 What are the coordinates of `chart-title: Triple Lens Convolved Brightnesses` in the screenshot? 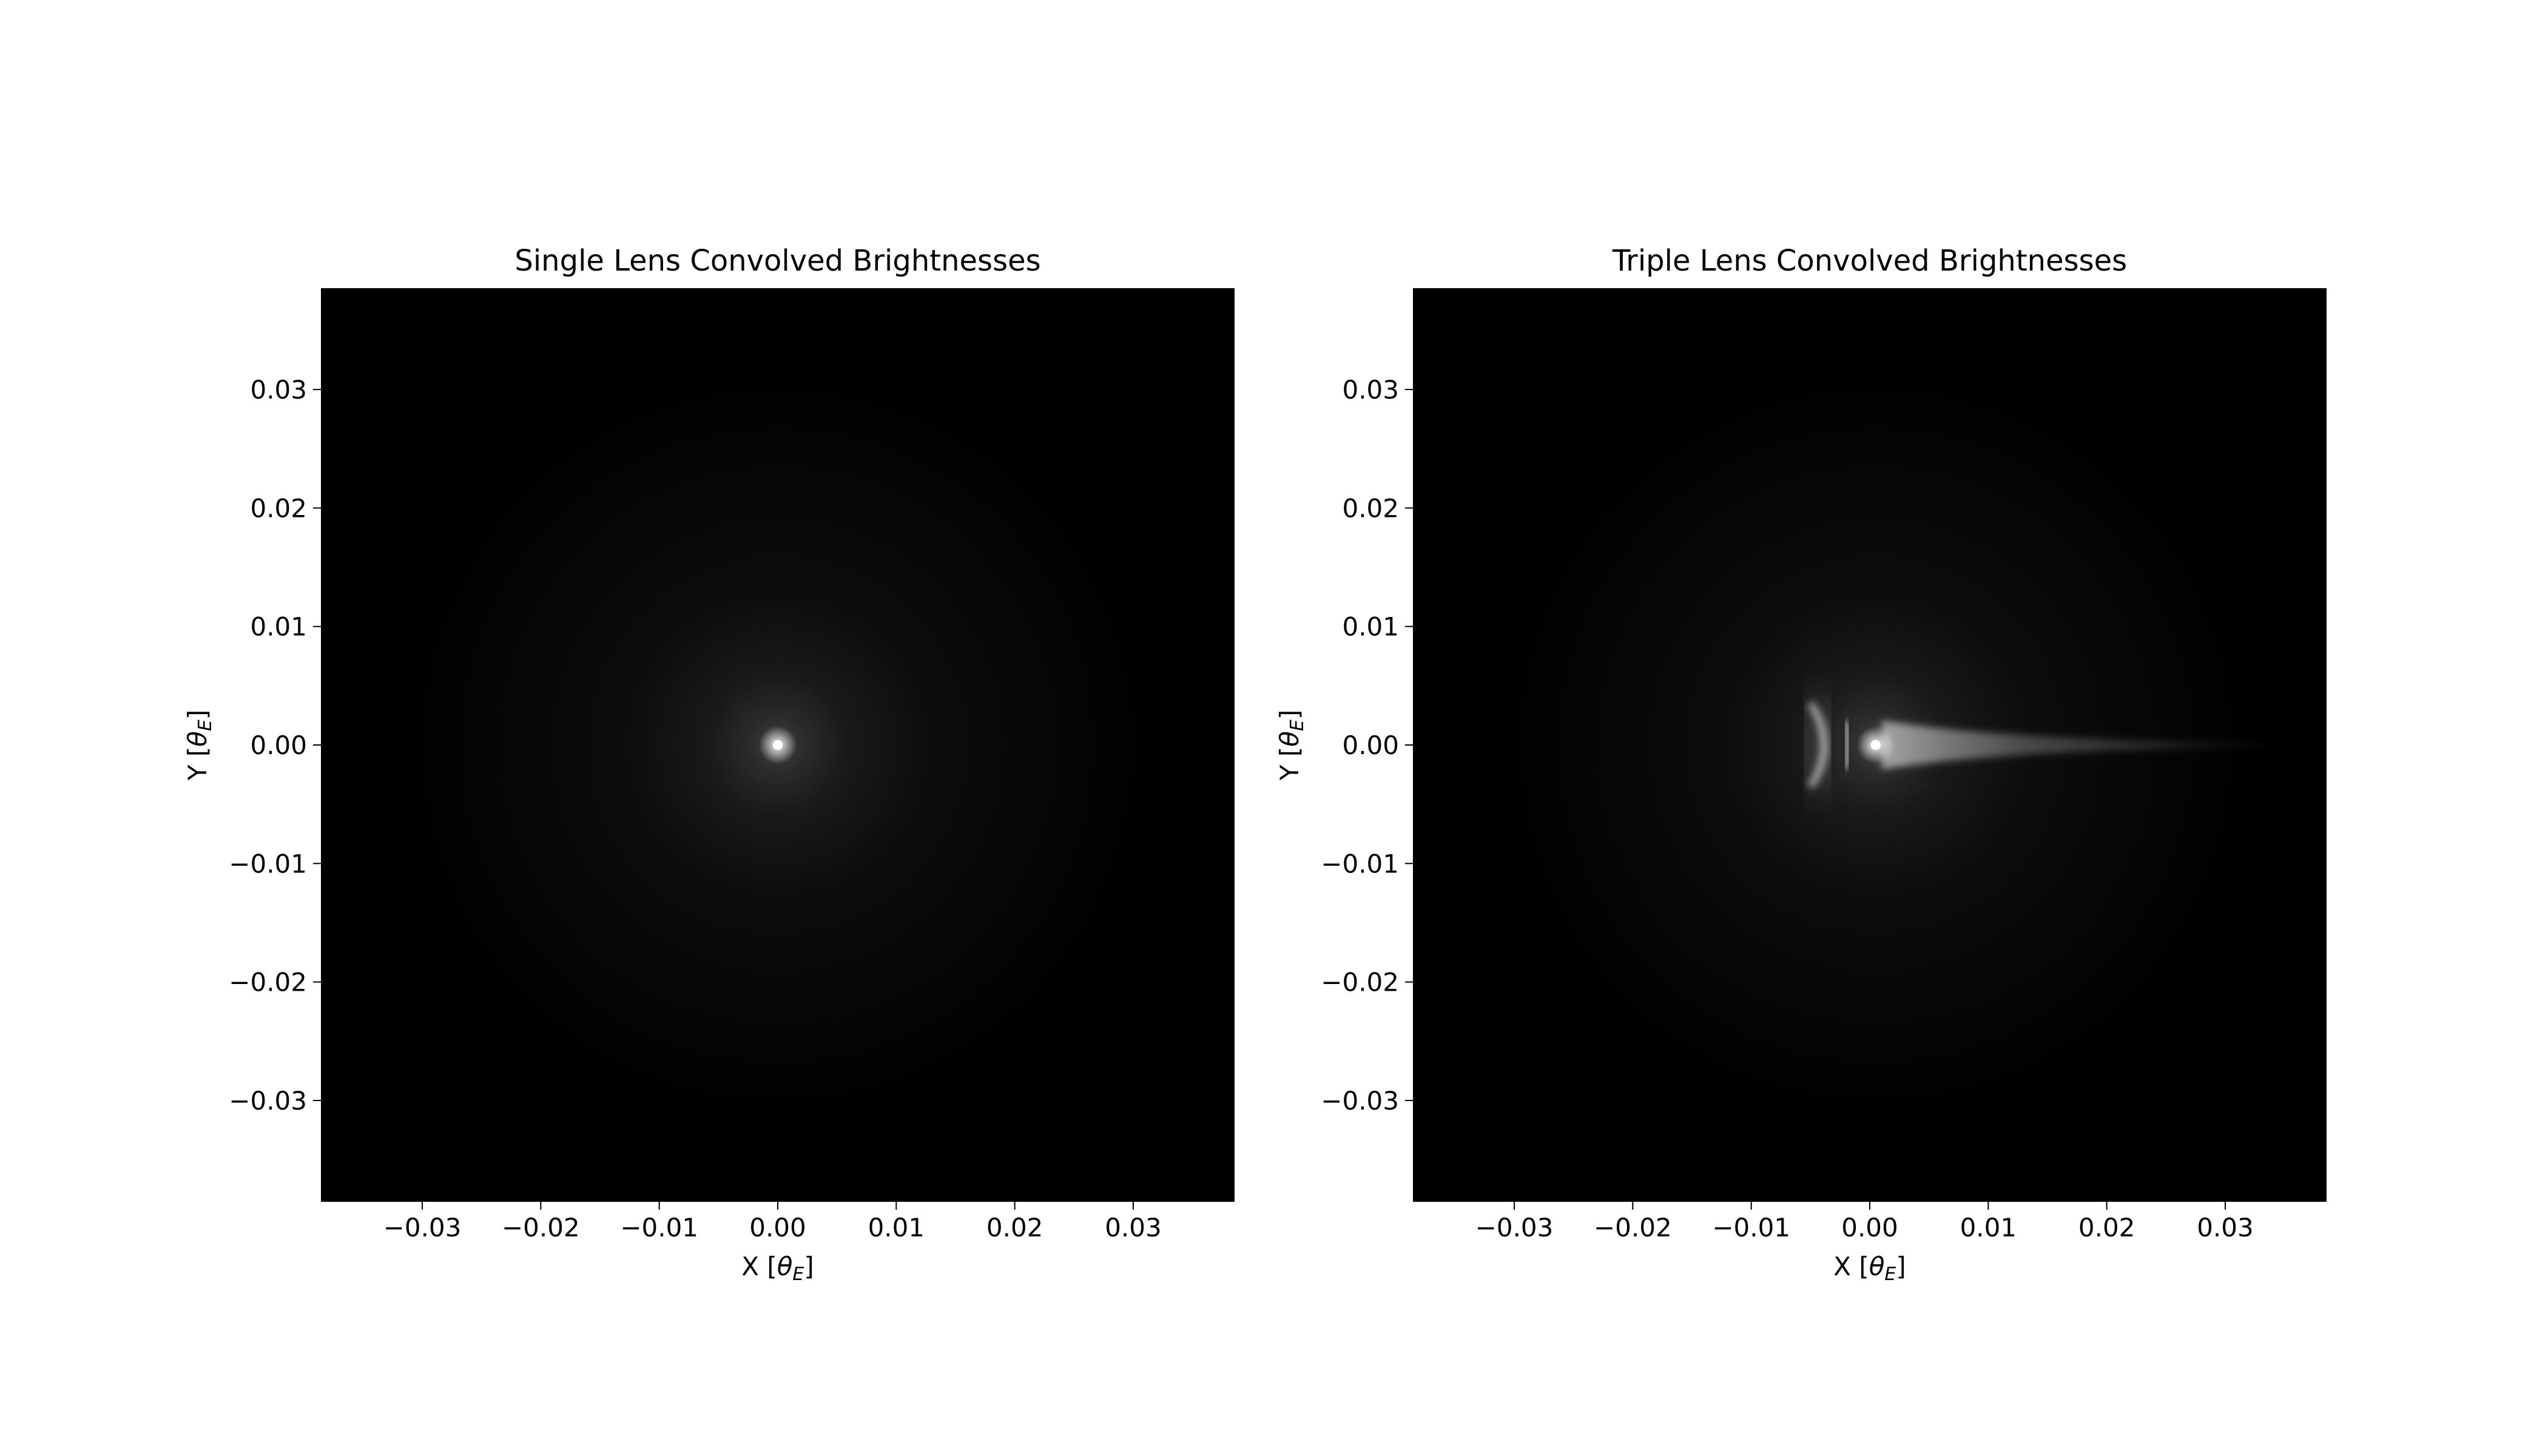 It's located at (1869, 261).